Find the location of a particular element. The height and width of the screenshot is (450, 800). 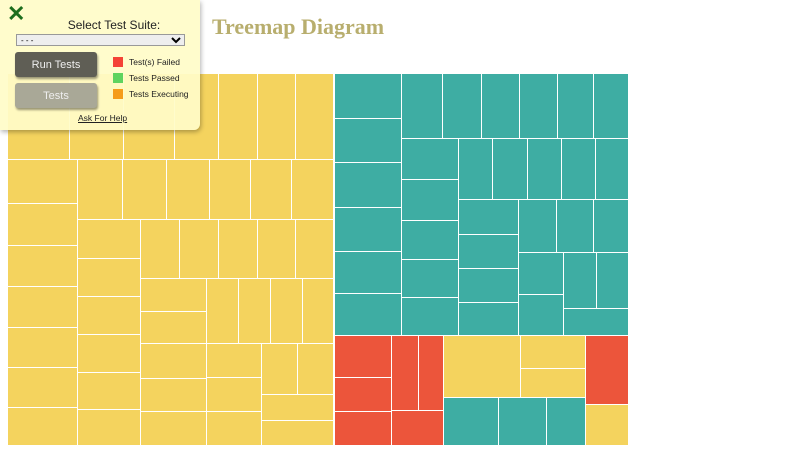

legend-passed: Tests Passed is located at coordinates (146, 78).